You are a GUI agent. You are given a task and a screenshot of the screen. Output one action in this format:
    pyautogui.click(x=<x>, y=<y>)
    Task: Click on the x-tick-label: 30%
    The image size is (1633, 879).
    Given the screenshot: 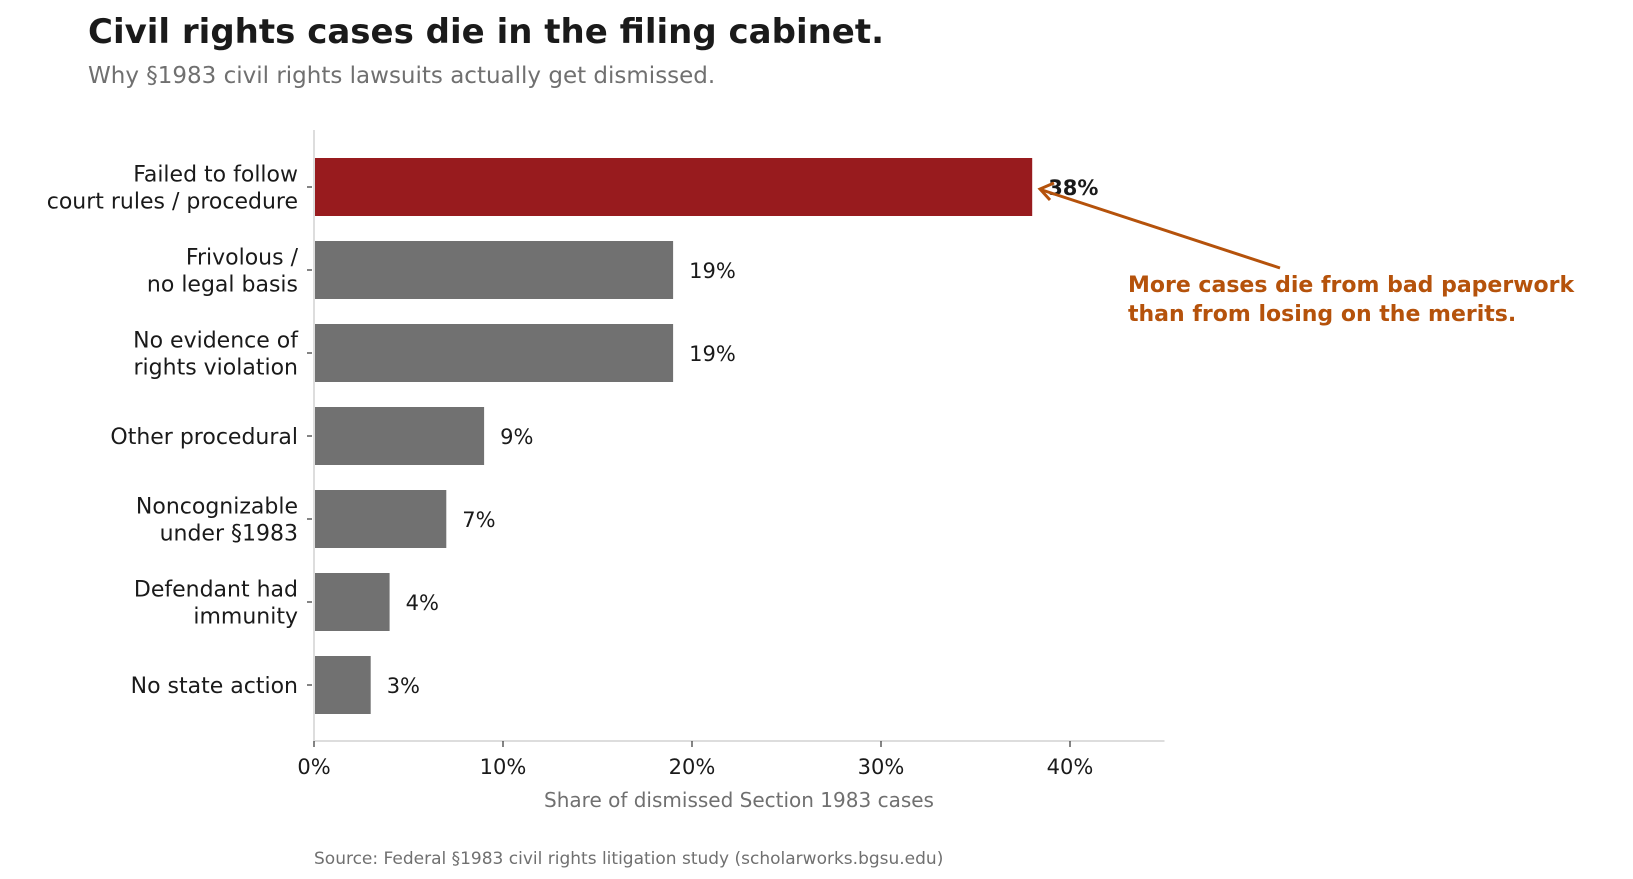 What is the action you would take?
    pyautogui.click(x=881, y=767)
    